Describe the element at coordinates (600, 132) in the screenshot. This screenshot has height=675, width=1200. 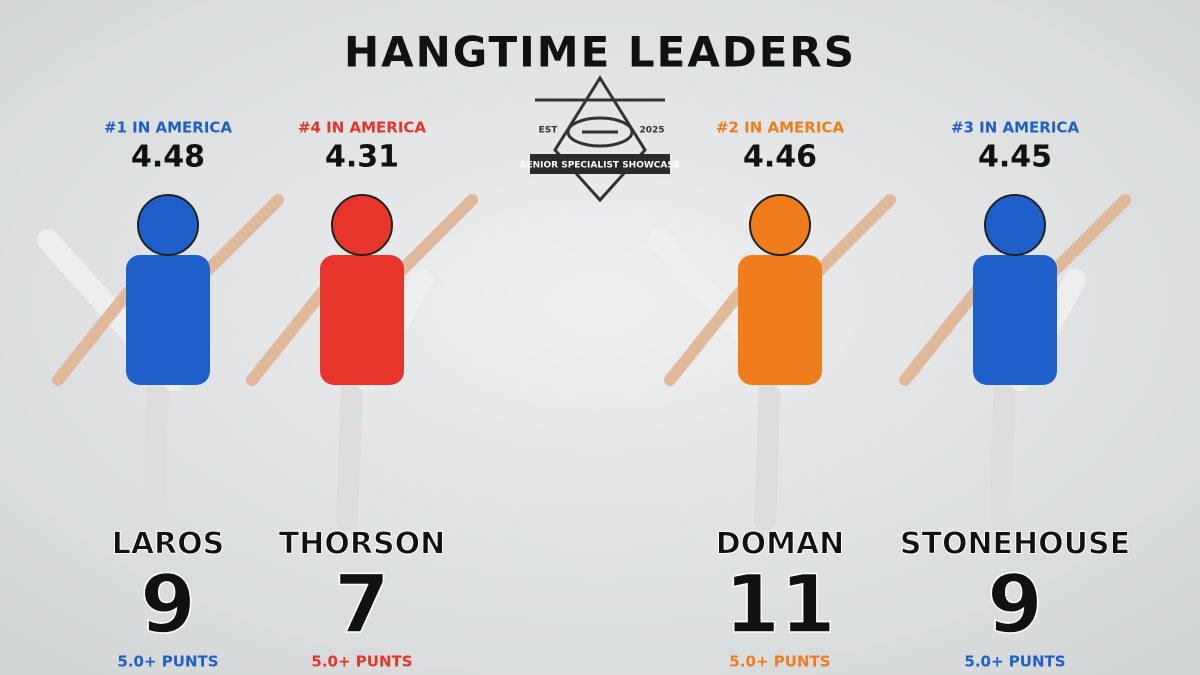
I see `logo-ball` at that location.